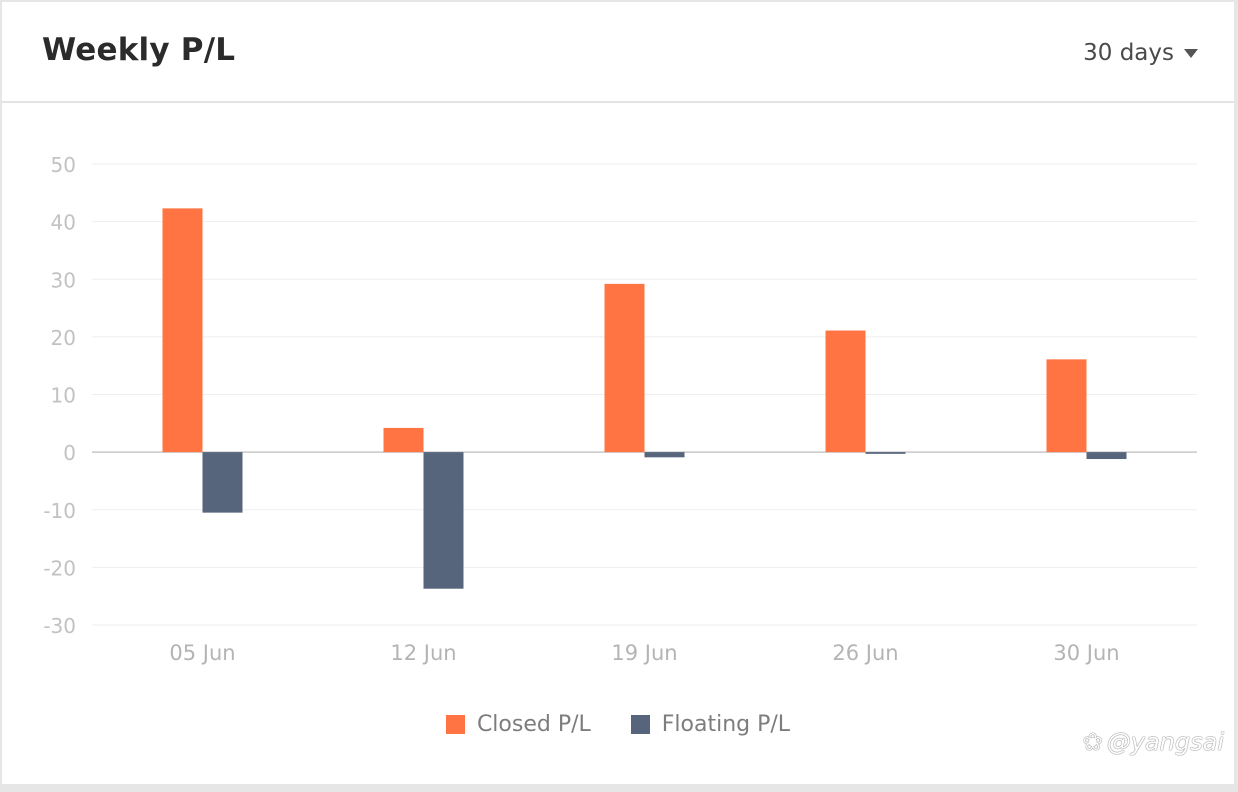  I want to click on y-tick-label: 0, so click(69, 453).